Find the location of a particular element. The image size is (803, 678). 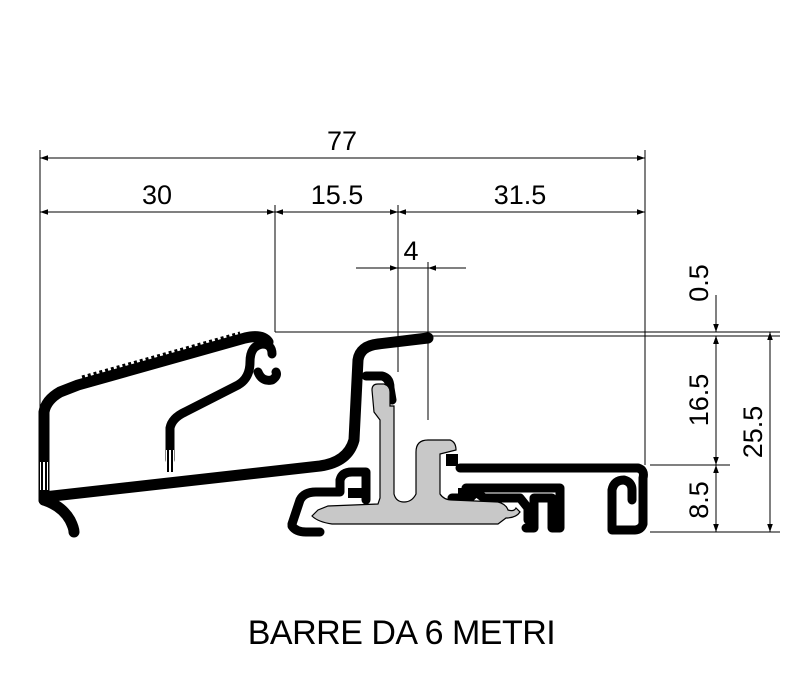

dimension-upper-height-label: 16.5 is located at coordinates (699, 400).